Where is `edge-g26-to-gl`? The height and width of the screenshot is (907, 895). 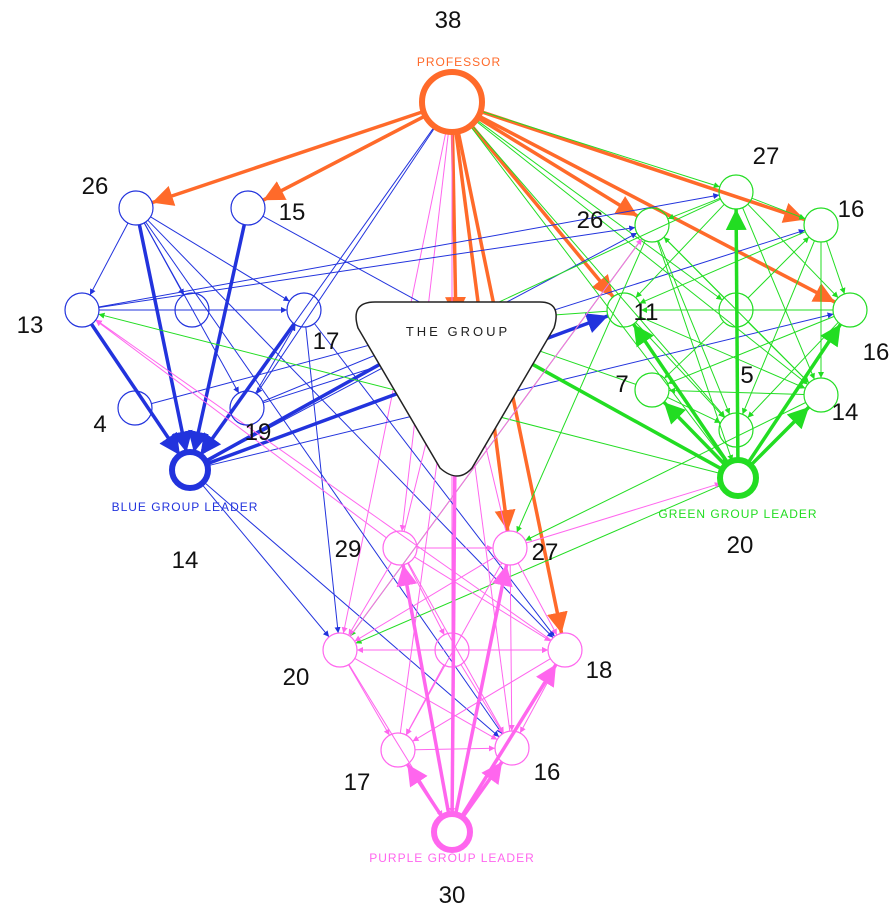
edge-g26-to-gl is located at coordinates (695, 351).